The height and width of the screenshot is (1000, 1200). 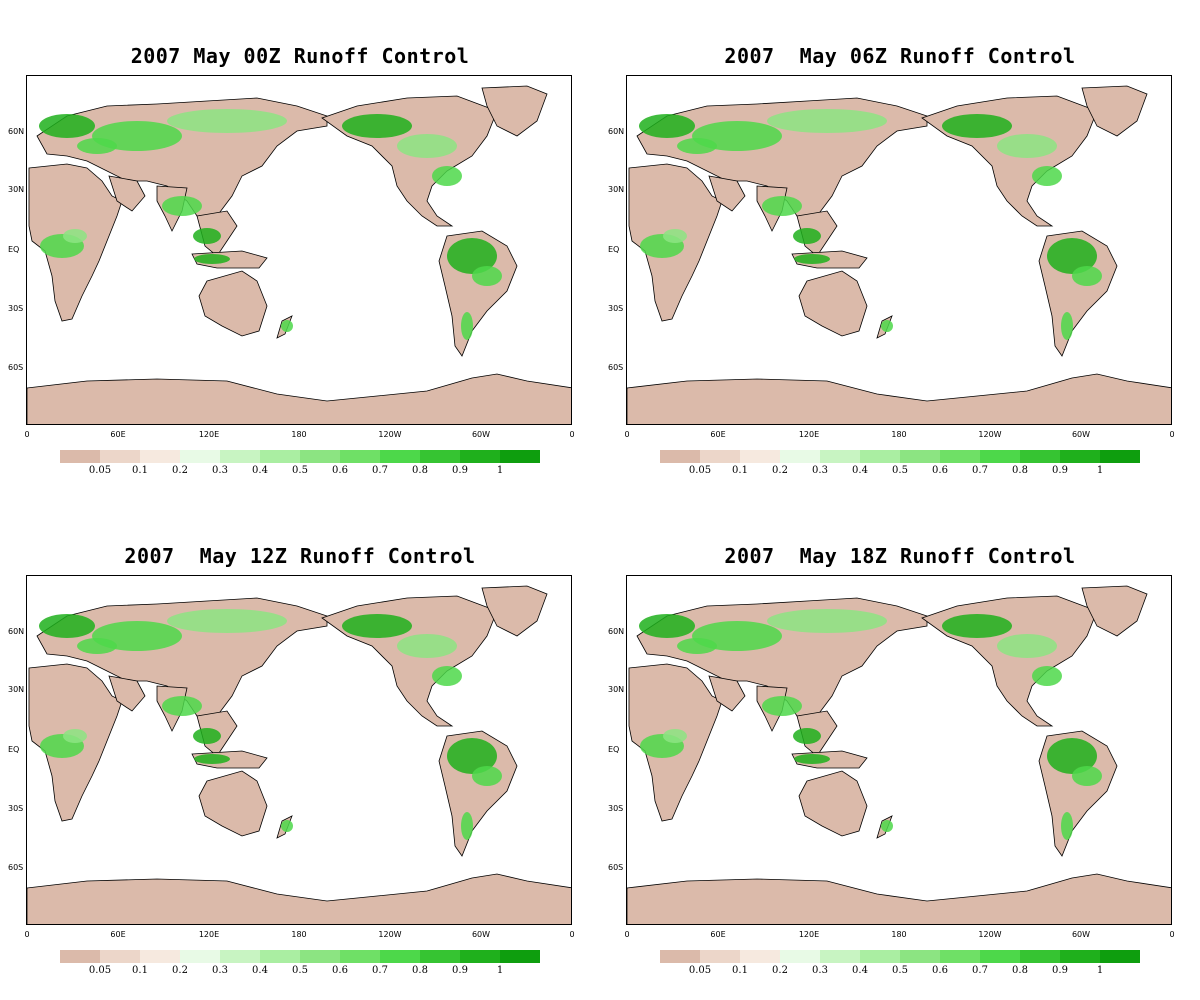 I want to click on lon-label-0-end: 0, so click(x=572, y=934).